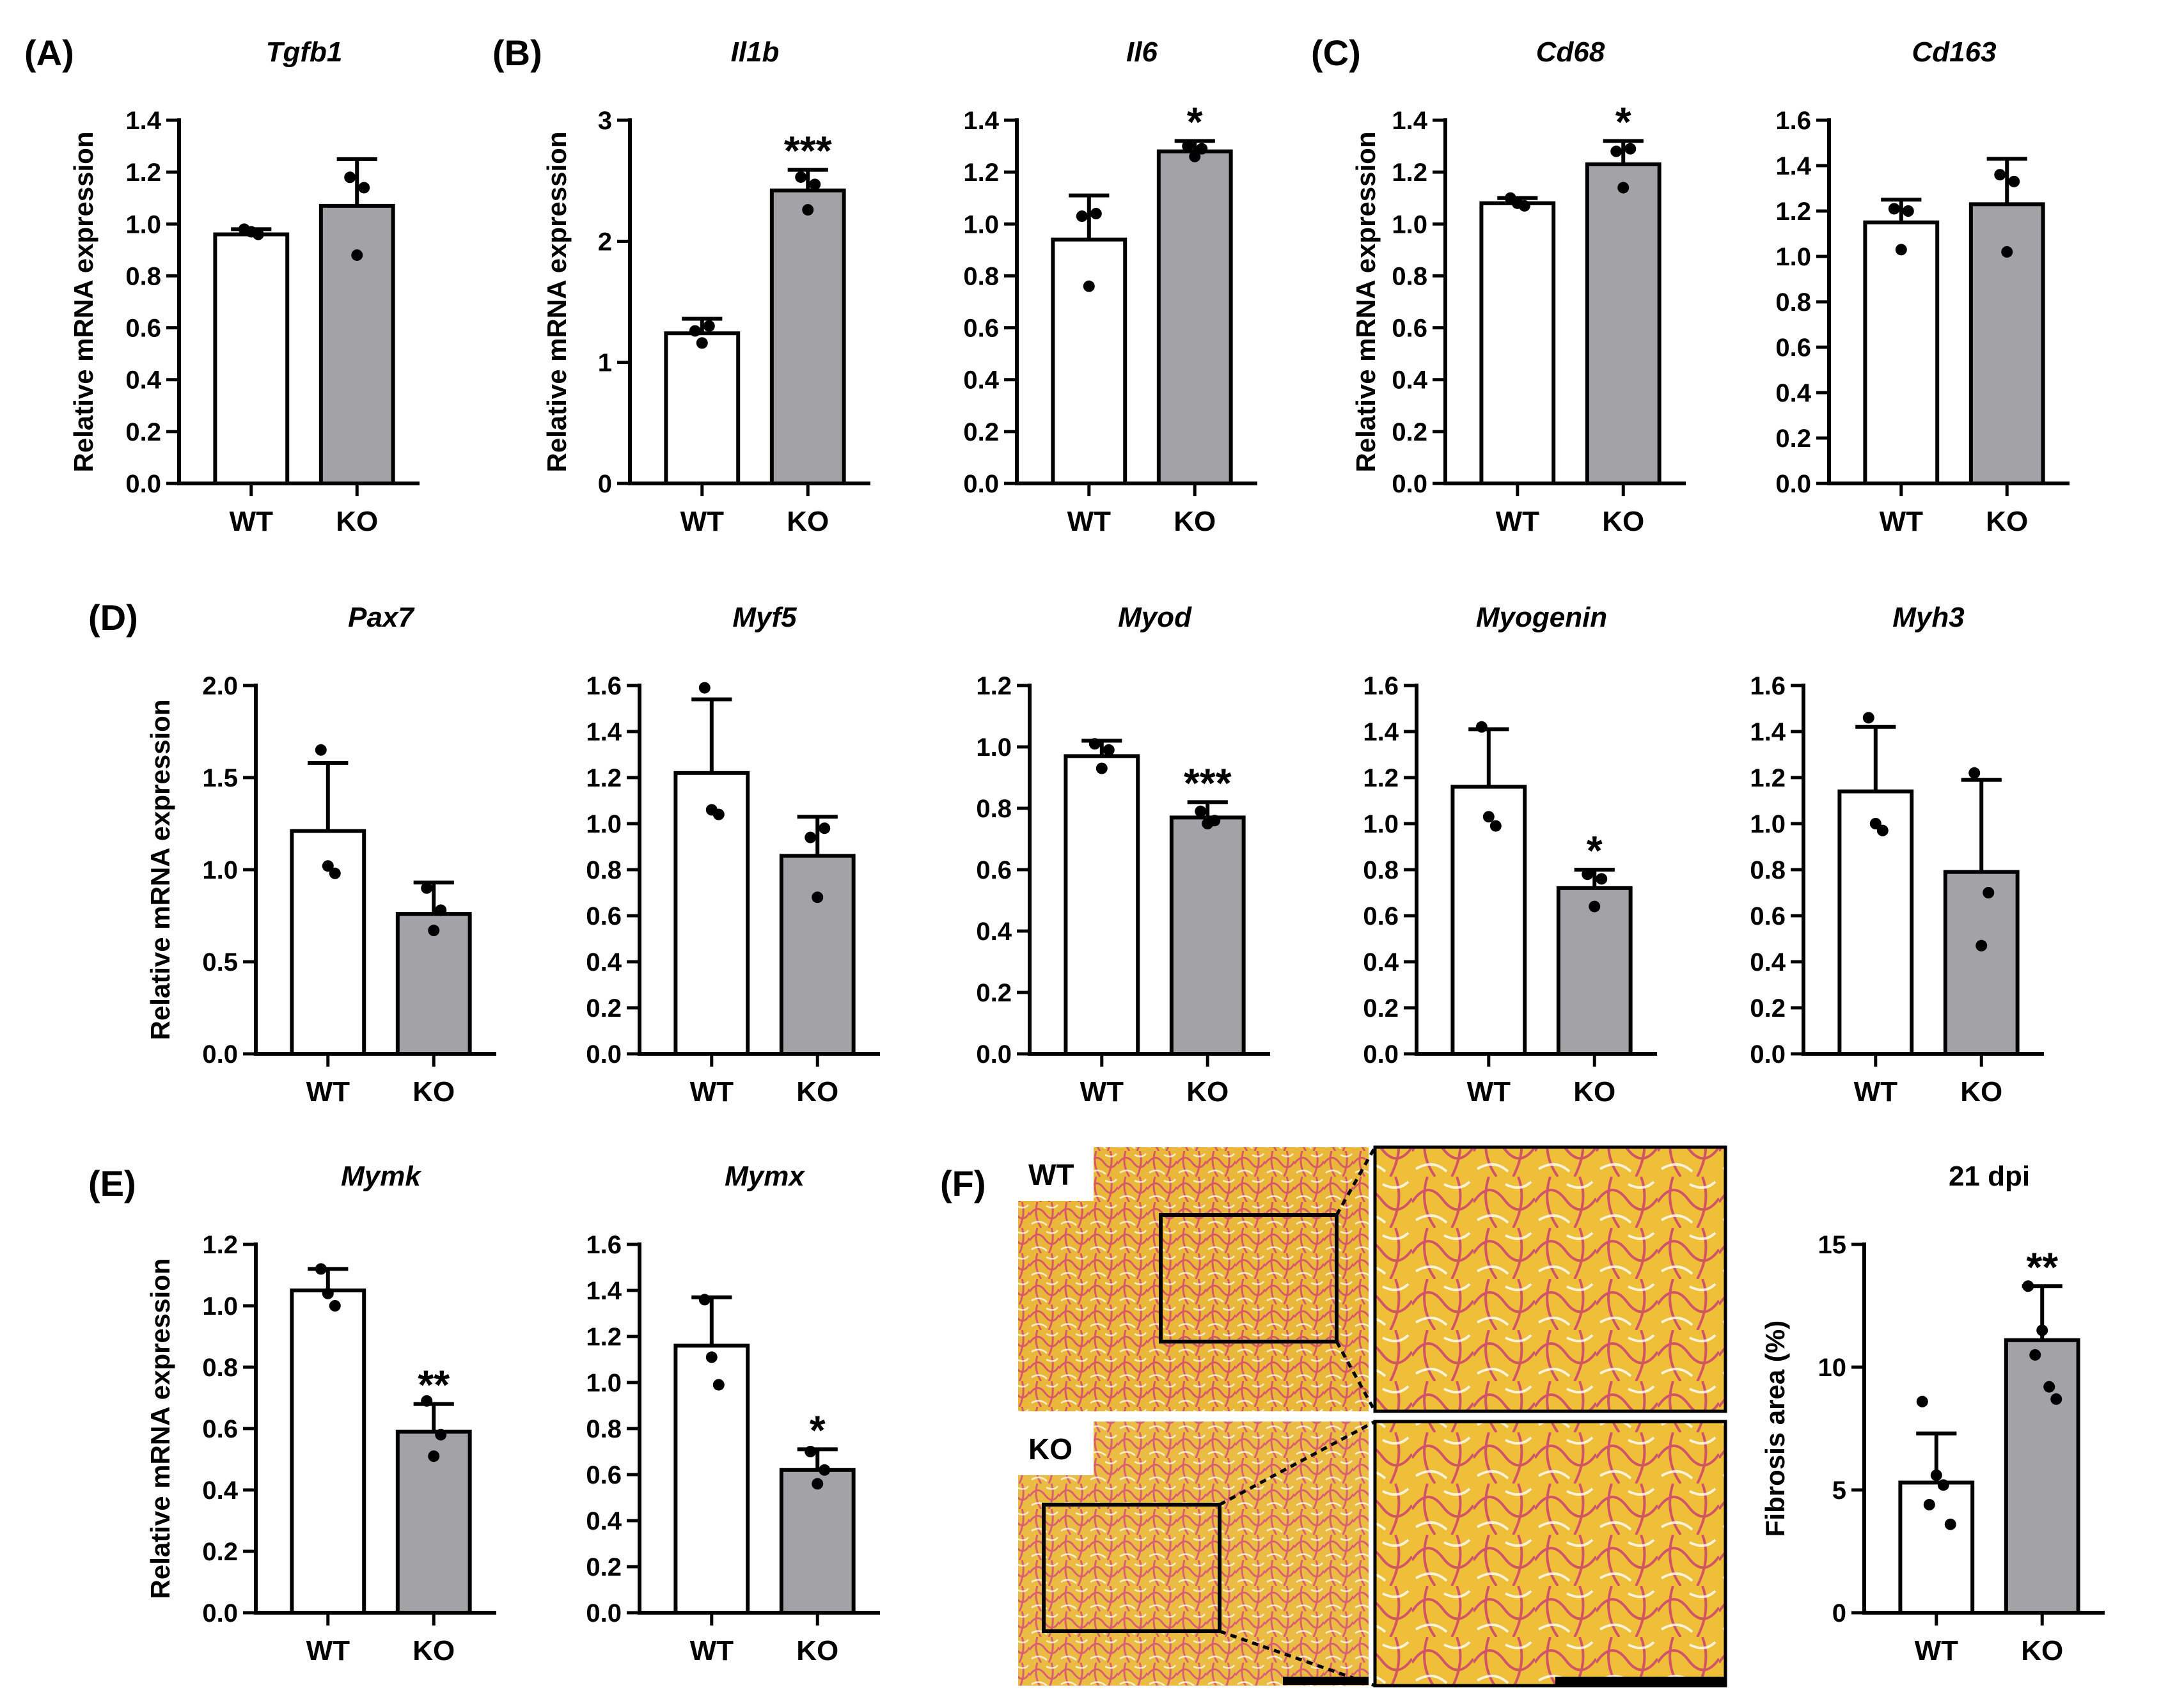  I want to click on y-axis-label: Fibrosis area (%), so click(1775, 1428).